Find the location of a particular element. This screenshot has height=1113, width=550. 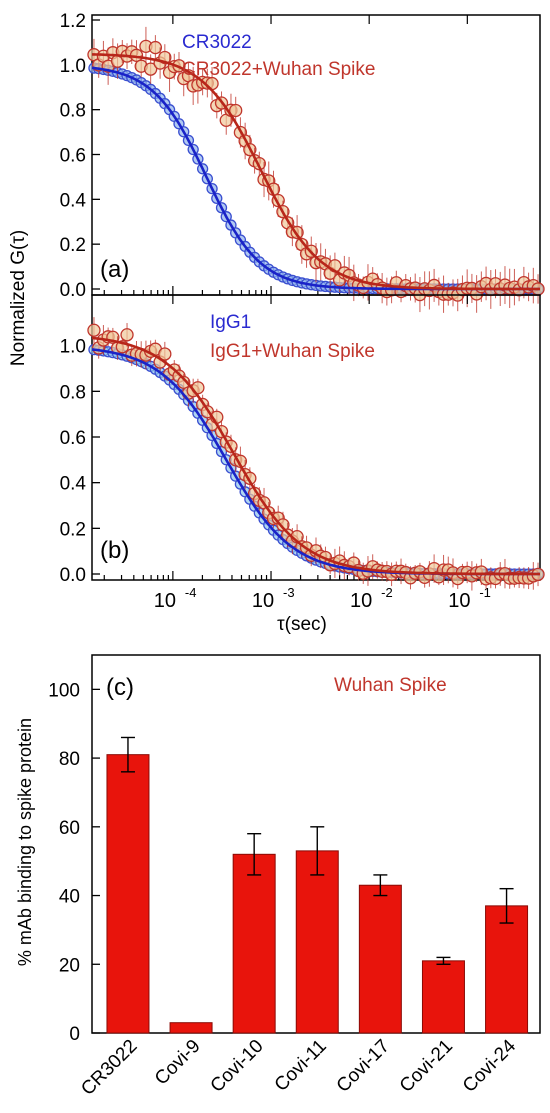

panel-a-label: (a) is located at coordinates (114, 269).